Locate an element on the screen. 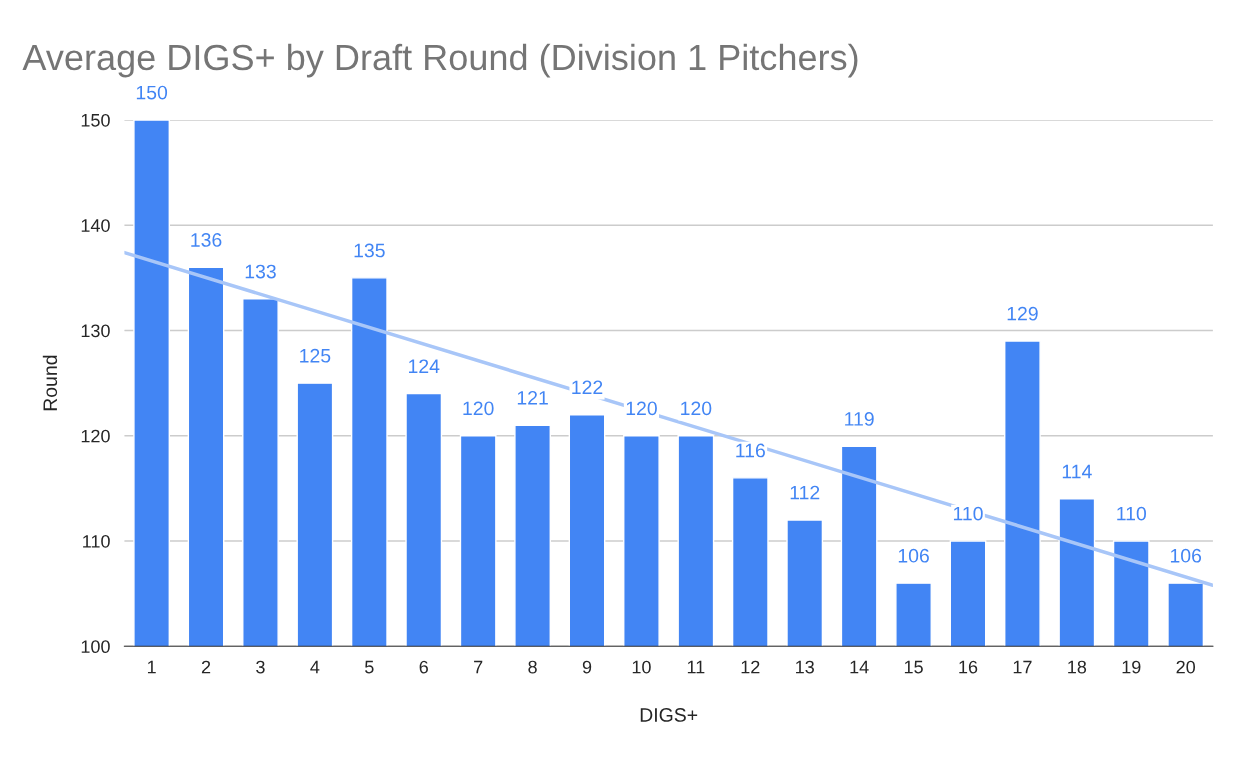 The image size is (1244, 774). x-tick-label: 13 is located at coordinates (805, 667).